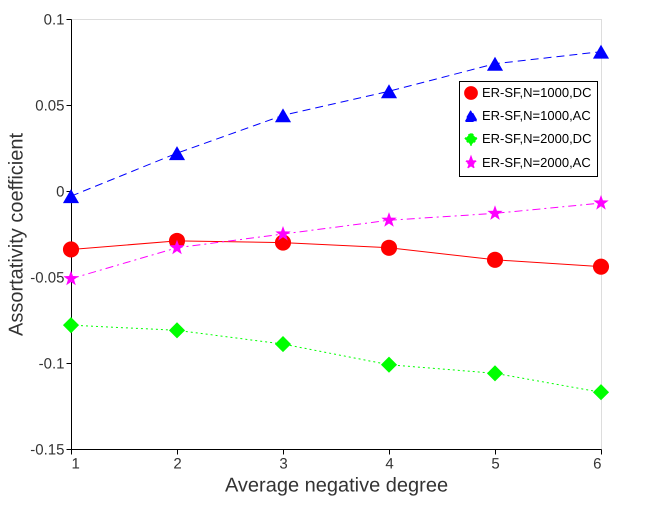  I want to click on x-tick-label: 4, so click(389, 464).